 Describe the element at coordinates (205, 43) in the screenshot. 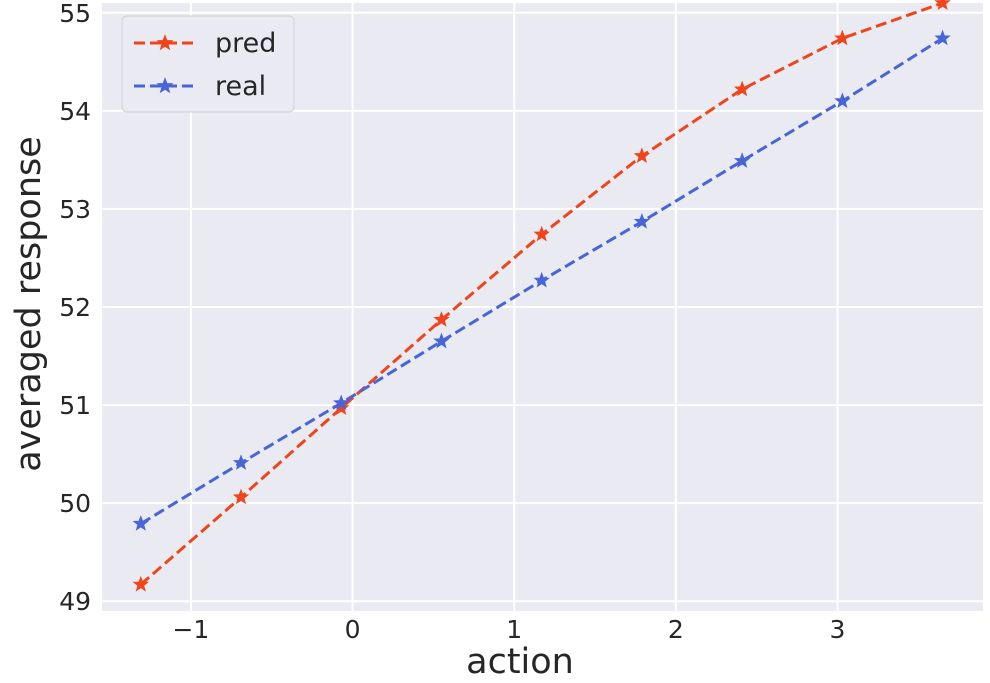

I see `legend-item-pred: pred` at that location.